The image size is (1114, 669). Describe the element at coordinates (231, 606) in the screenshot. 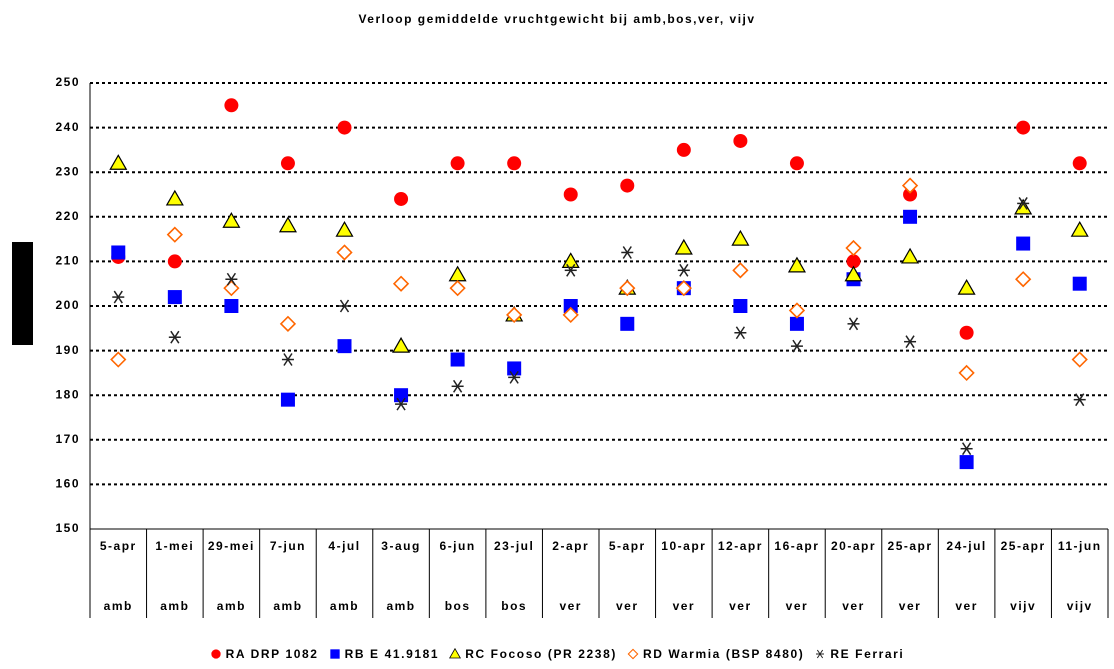

I see `location-label: amb` at that location.